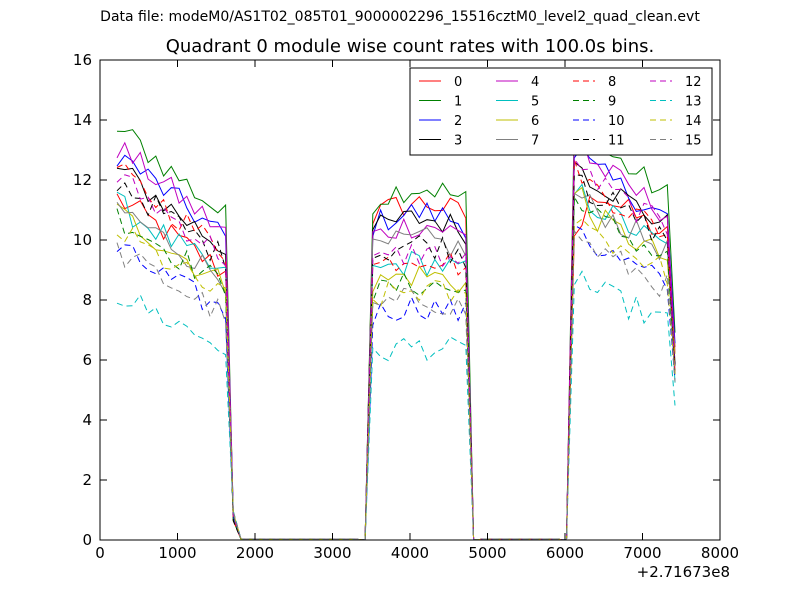 Image resolution: width=800 pixels, height=600 pixels. What do you see at coordinates (87, 420) in the screenshot?
I see `y-tick-label: 4` at bounding box center [87, 420].